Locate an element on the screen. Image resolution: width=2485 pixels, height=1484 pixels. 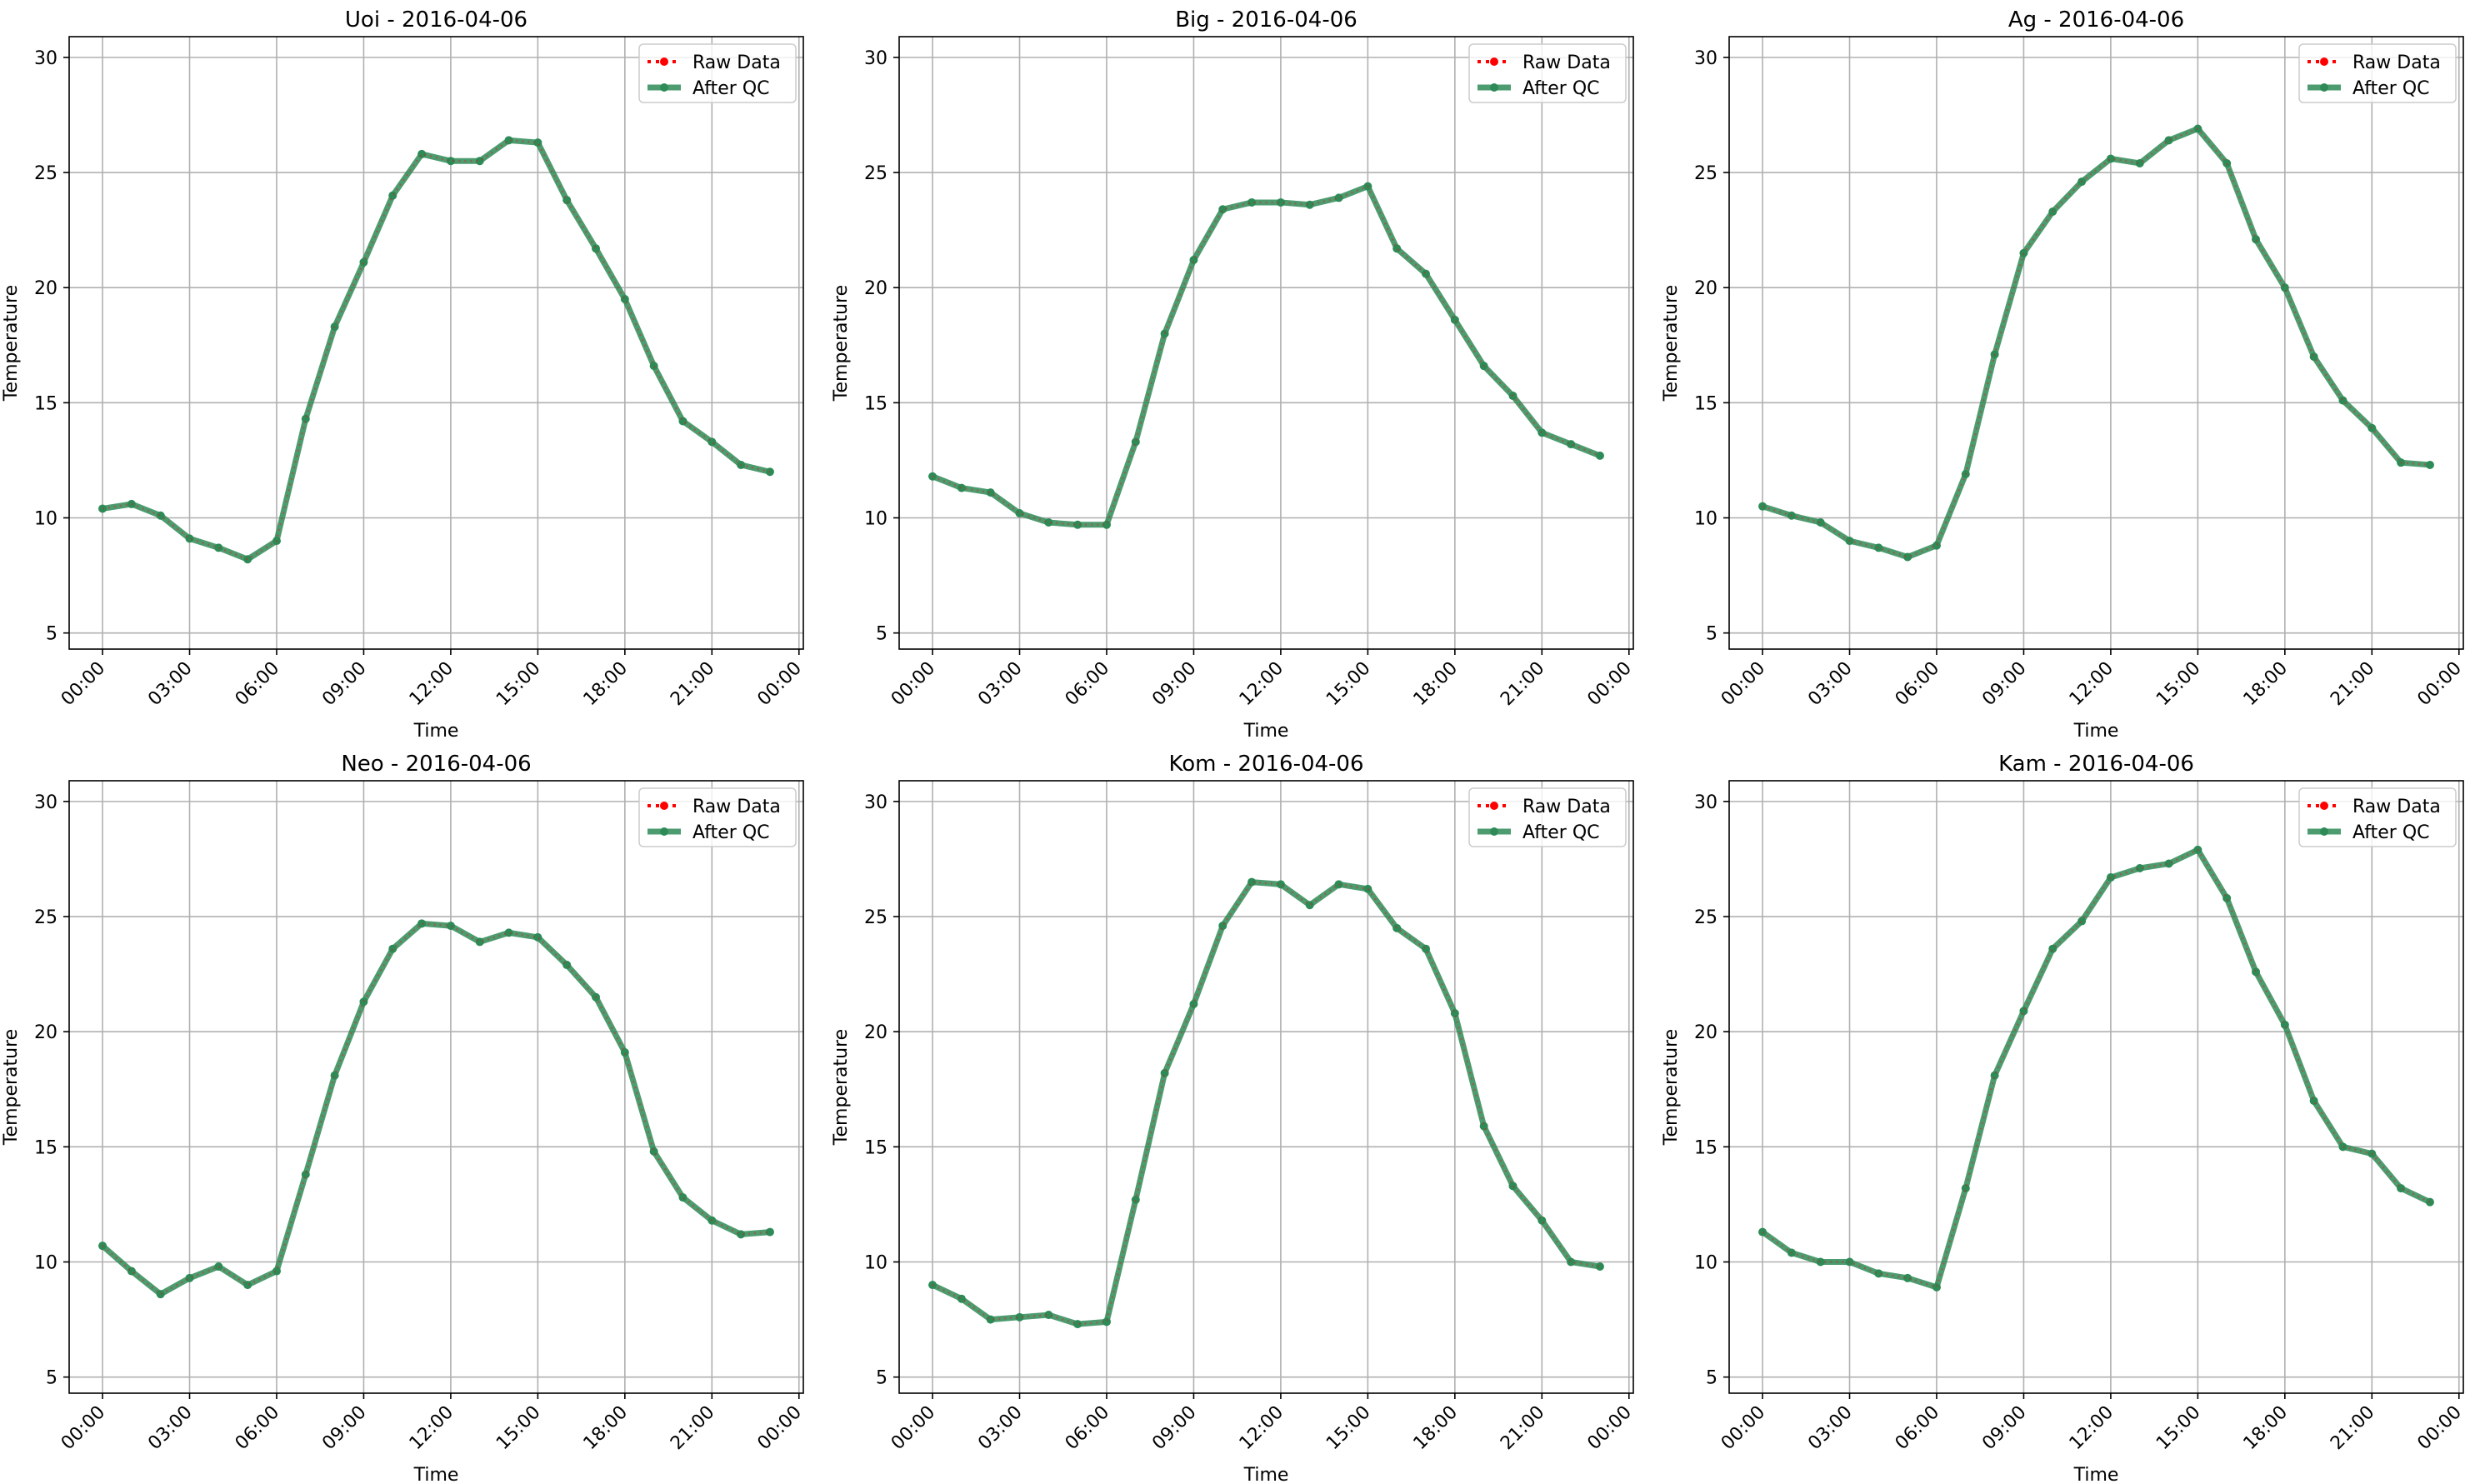
plot-area is located at coordinates (1266, 343).